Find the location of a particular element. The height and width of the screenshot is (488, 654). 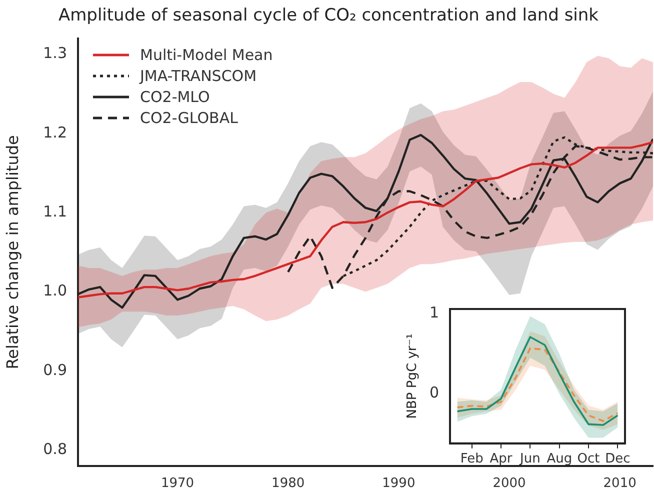

x-tick-label: Jun is located at coordinates (529, 459).